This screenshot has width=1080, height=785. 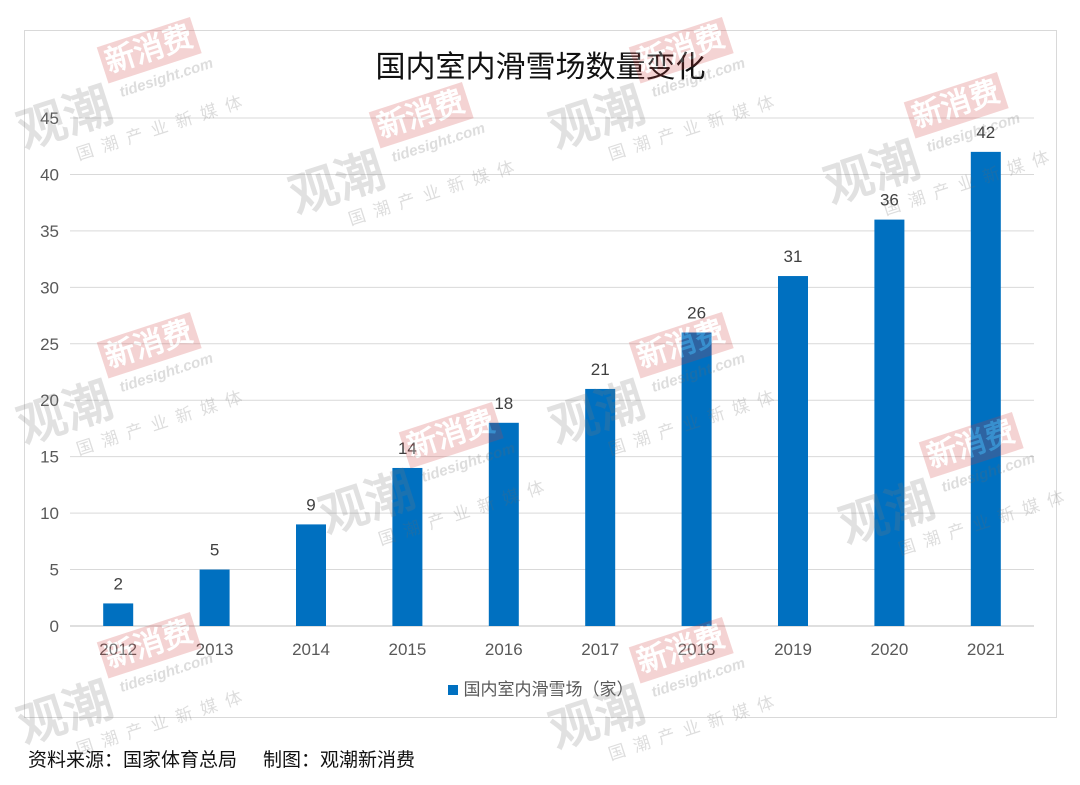 What do you see at coordinates (339, 760) in the screenshot?
I see `source-credit: 制图：观潮新消费` at bounding box center [339, 760].